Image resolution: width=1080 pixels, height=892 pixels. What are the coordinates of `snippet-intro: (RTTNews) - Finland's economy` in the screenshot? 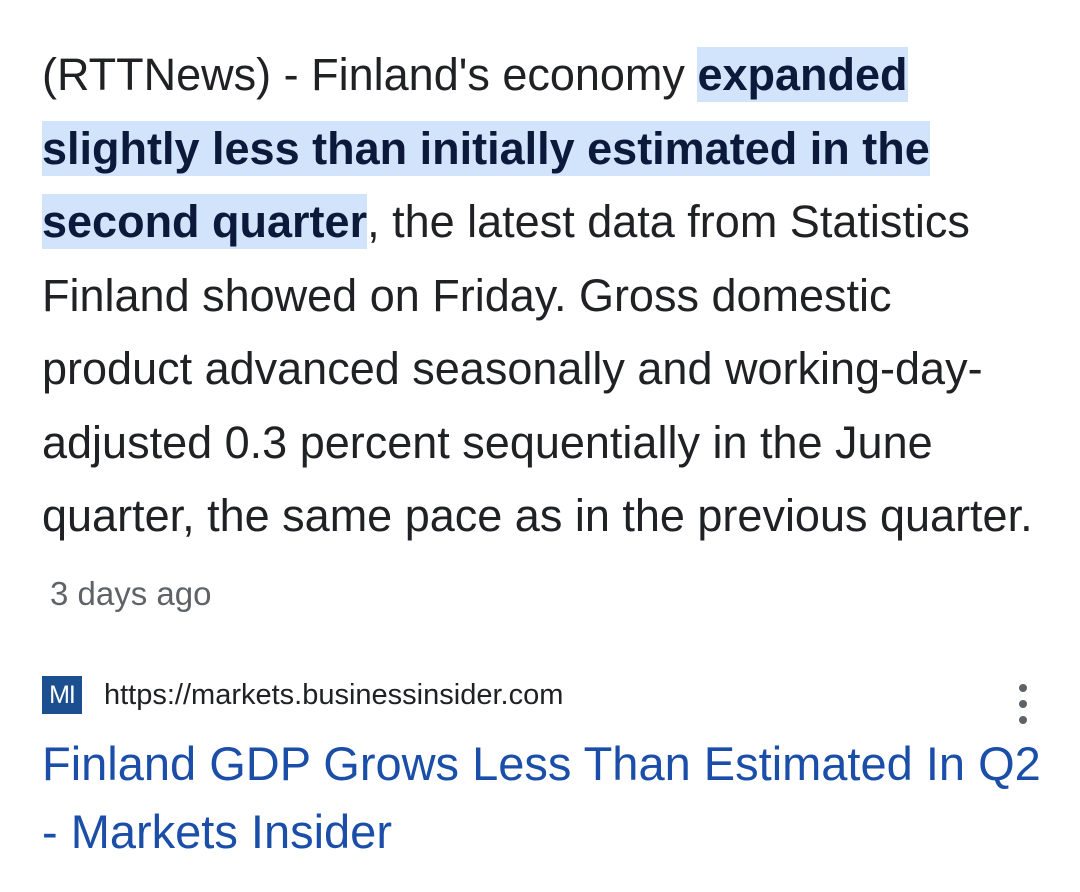 It's located at (370, 74).